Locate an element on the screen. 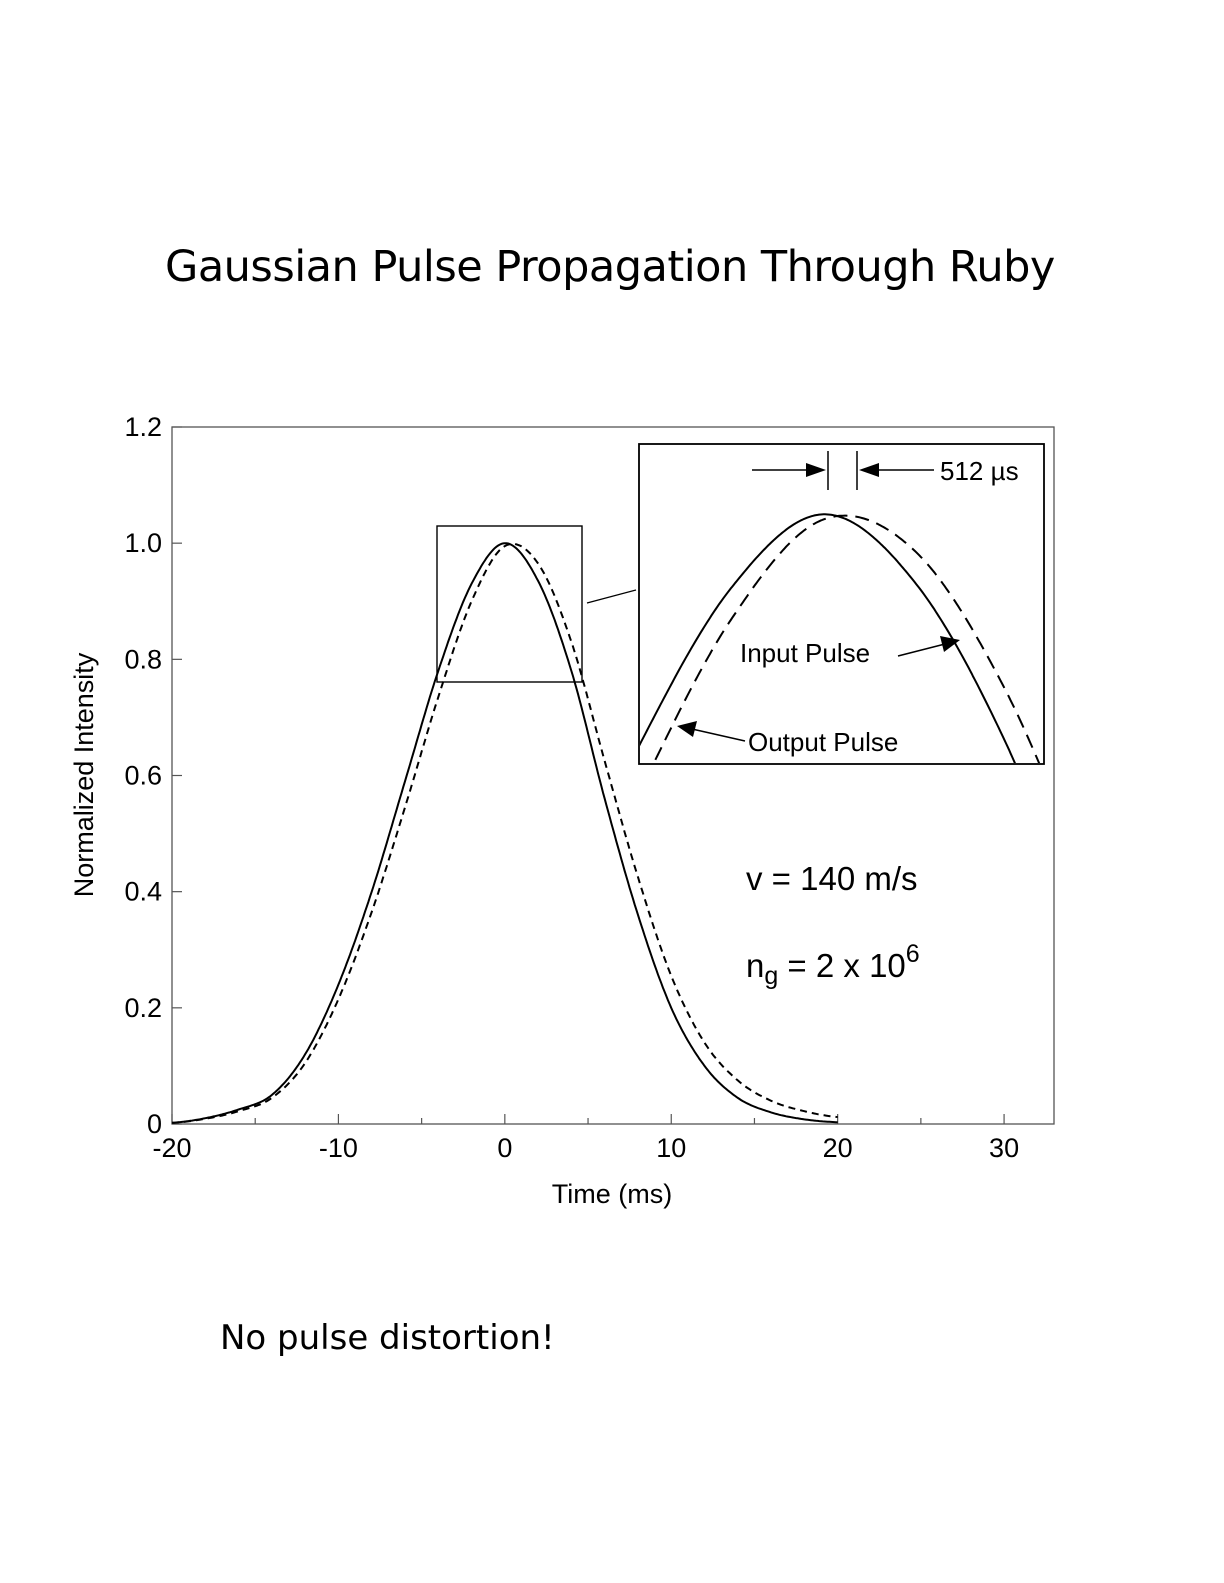 The image size is (1224, 1583). output-pulse-pointer-head is located at coordinates (687, 729).